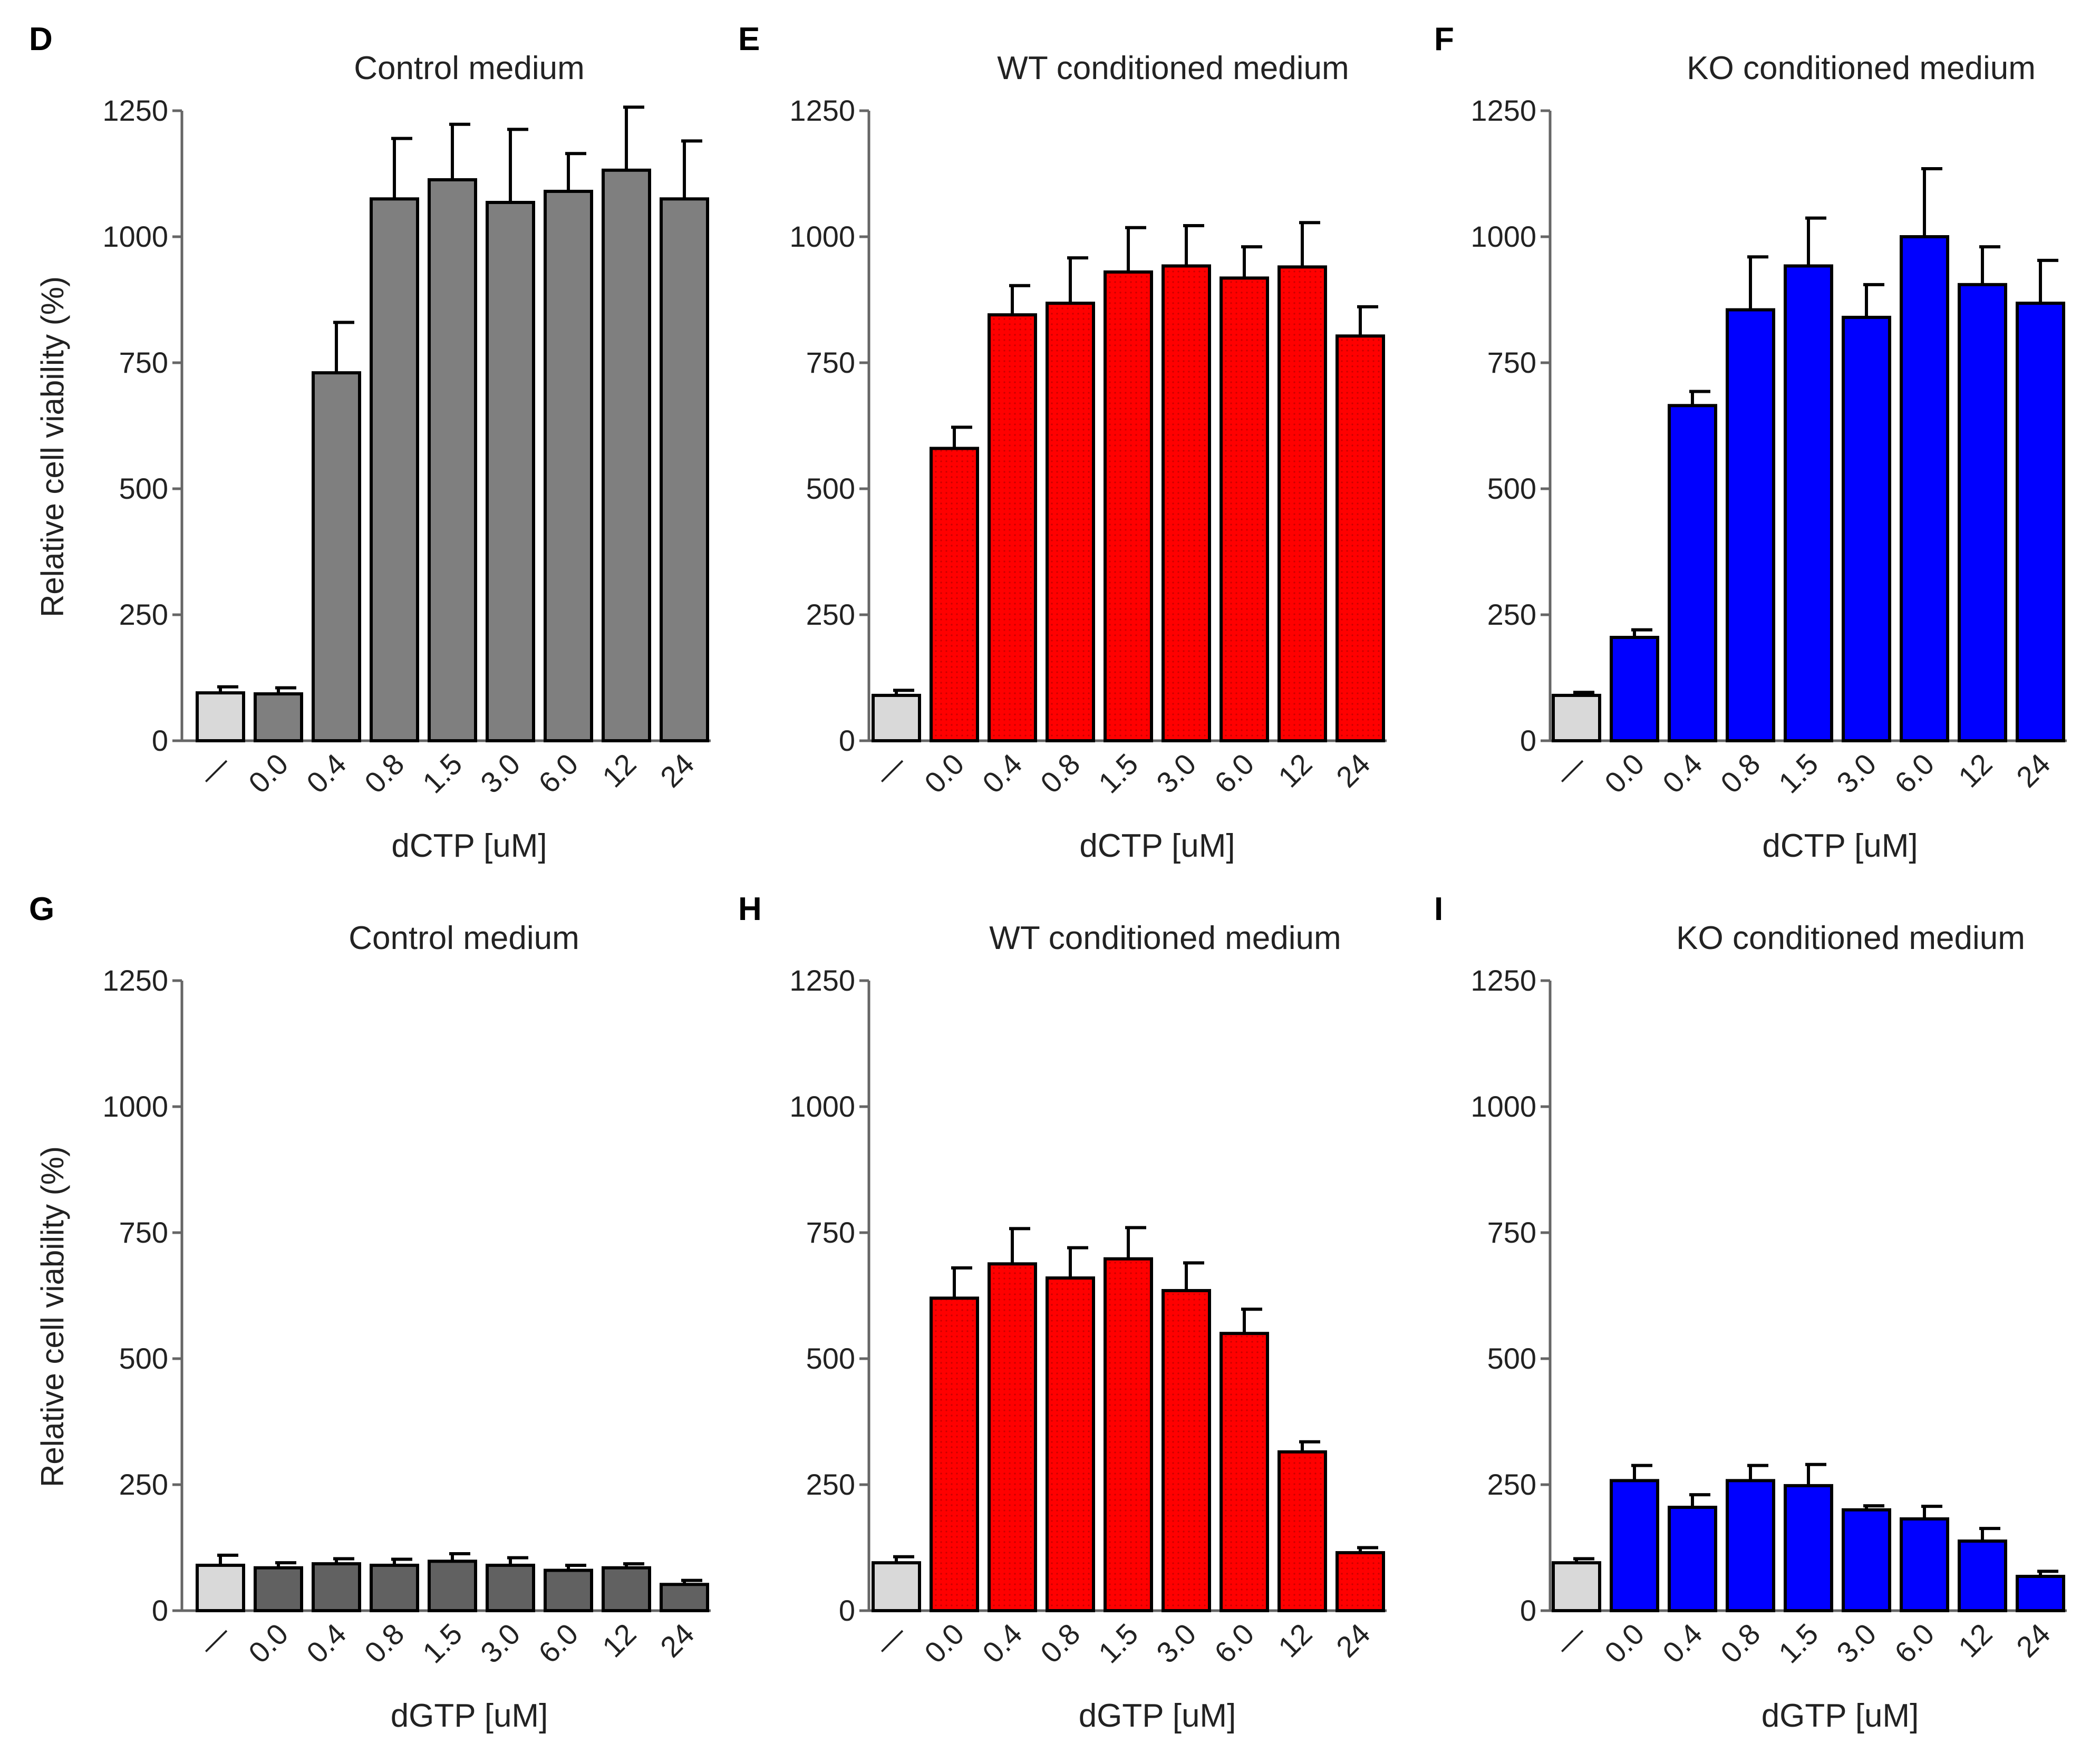 The image size is (2100, 1753). Describe the element at coordinates (1173, 68) in the screenshot. I see `chart-title: WT conditioned medium` at that location.